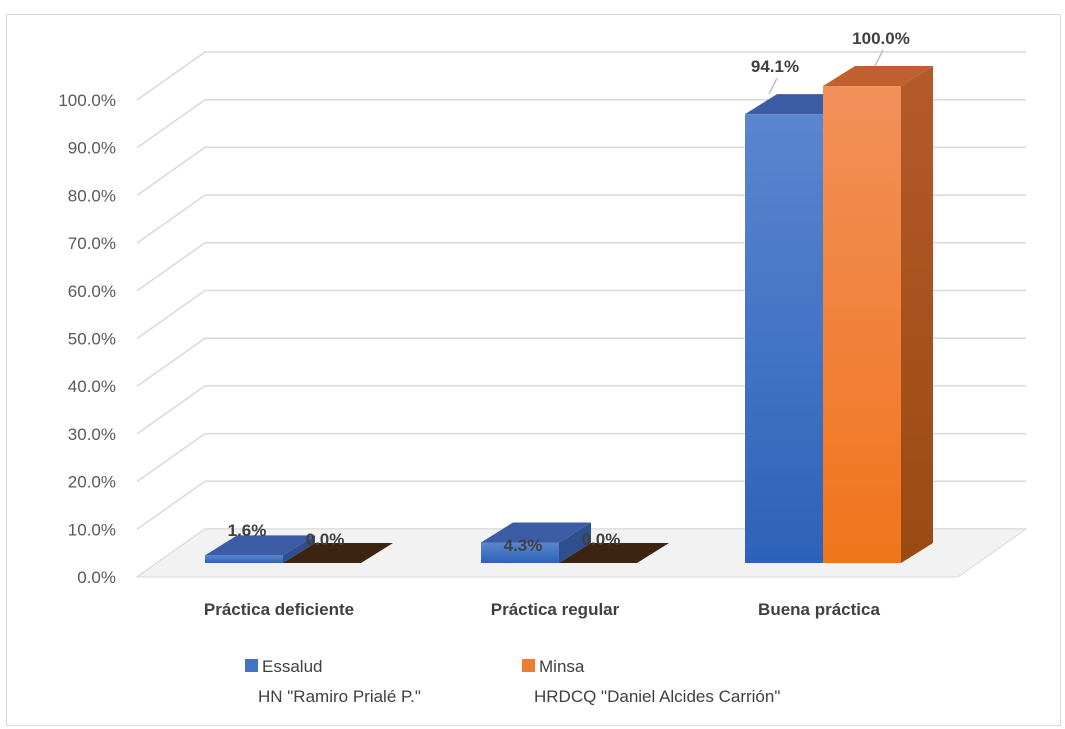 The image size is (1065, 729). I want to click on y-tick-label: 60.0%, so click(92, 291).